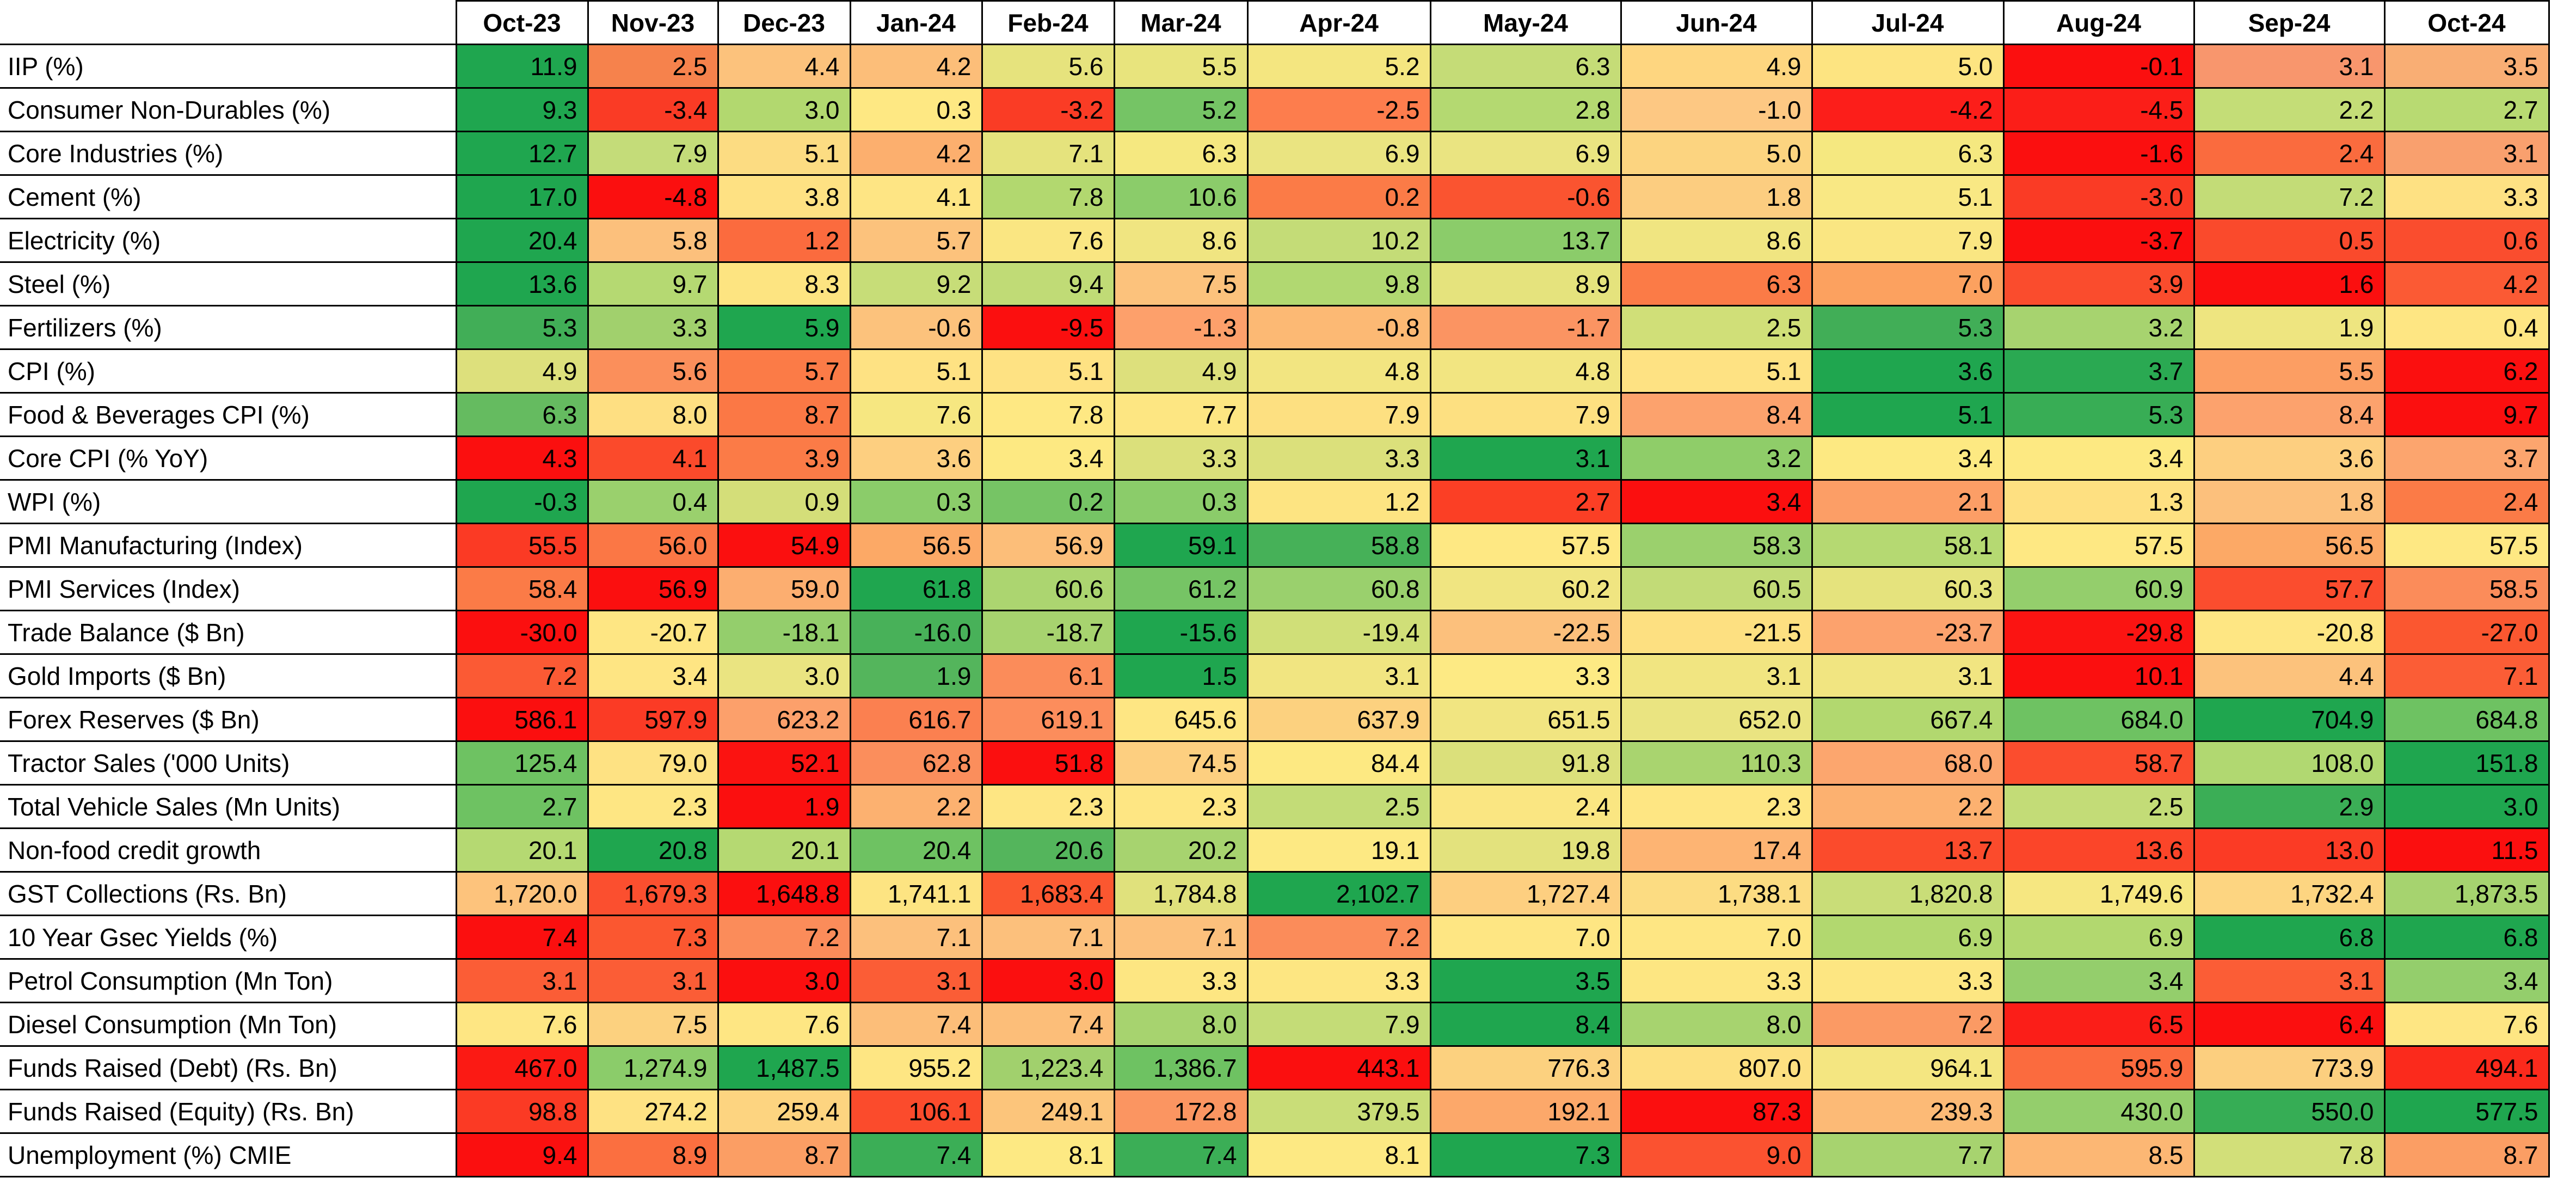 The image size is (2576, 1190). What do you see at coordinates (1525, 1067) in the screenshot?
I see `value-cell: 776.3` at bounding box center [1525, 1067].